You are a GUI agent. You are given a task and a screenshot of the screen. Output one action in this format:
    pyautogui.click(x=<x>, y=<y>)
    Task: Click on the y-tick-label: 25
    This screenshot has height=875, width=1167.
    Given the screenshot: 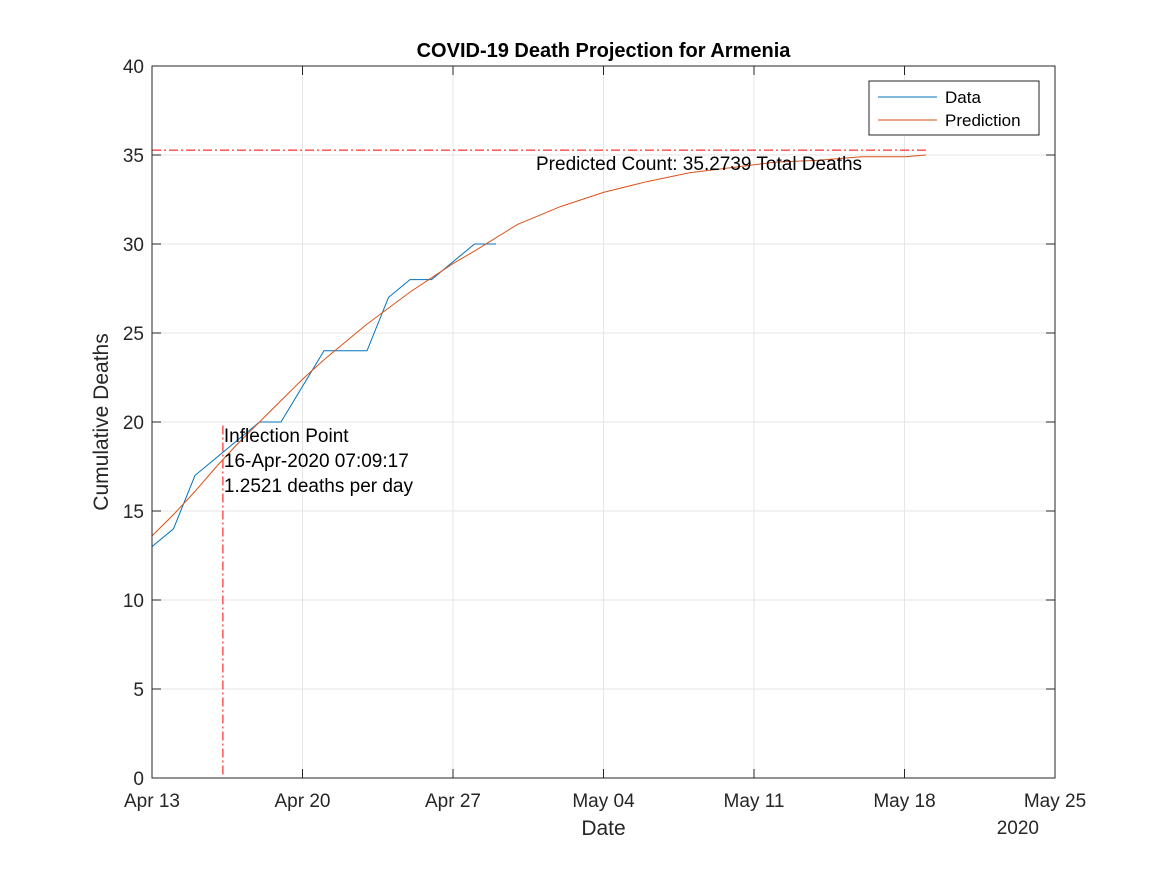 What is the action you would take?
    pyautogui.click(x=133, y=334)
    